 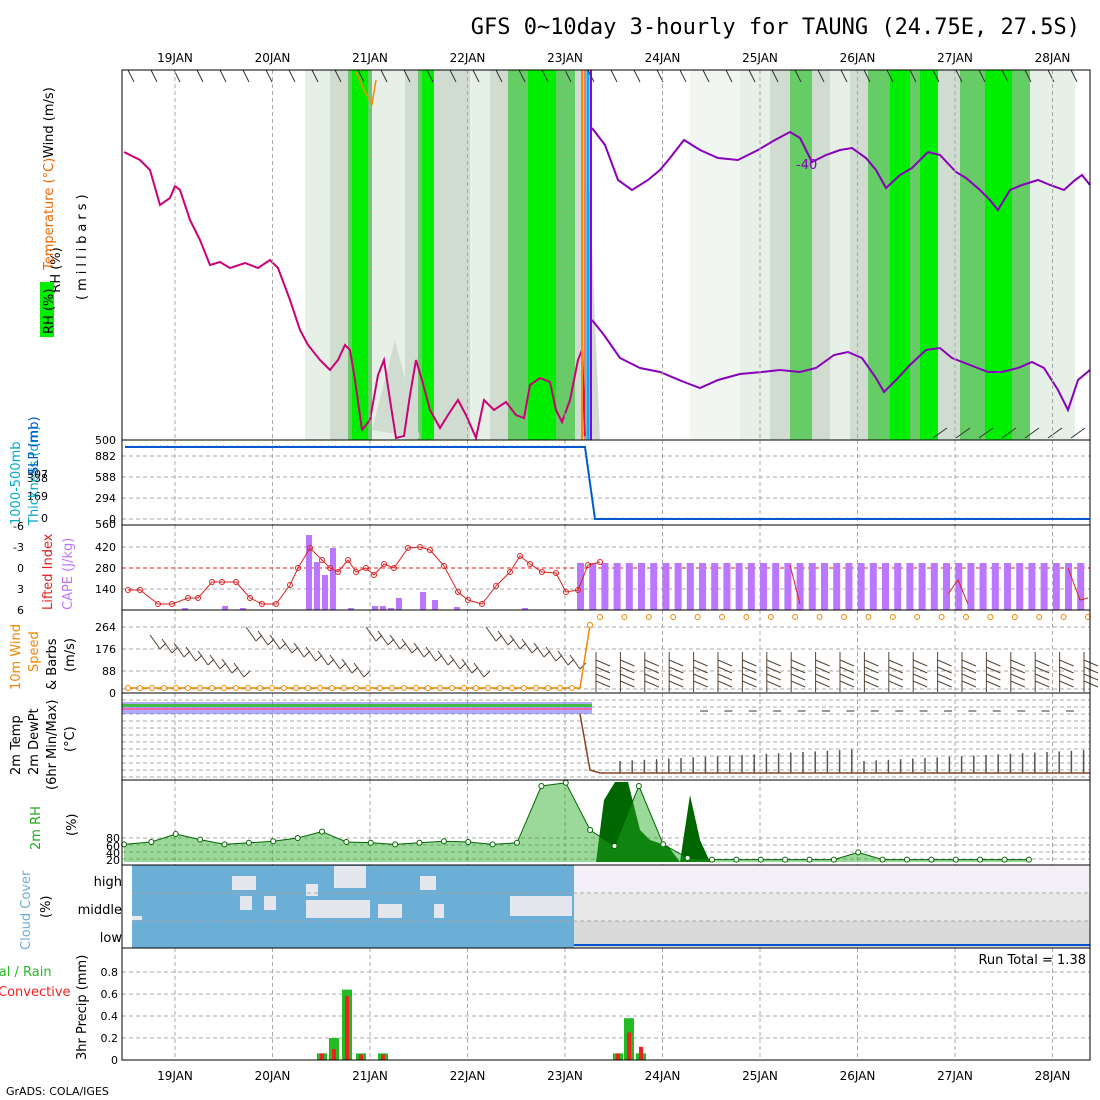 What do you see at coordinates (52, 664) in the screenshot?
I see `ylabel-wind3: & Barbs` at bounding box center [52, 664].